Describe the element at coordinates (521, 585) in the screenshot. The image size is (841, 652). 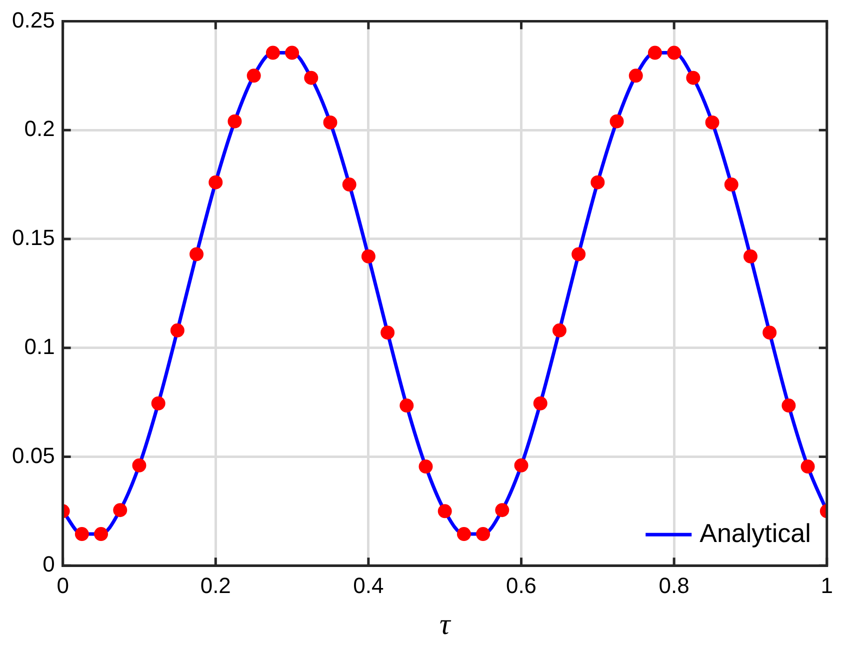
I see `x-tick-label: 0.6` at that location.